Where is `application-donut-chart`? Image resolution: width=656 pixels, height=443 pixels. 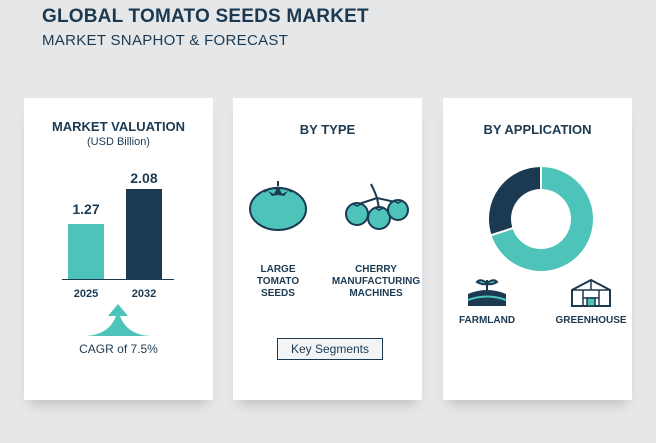 application-donut-chart is located at coordinates (541, 218).